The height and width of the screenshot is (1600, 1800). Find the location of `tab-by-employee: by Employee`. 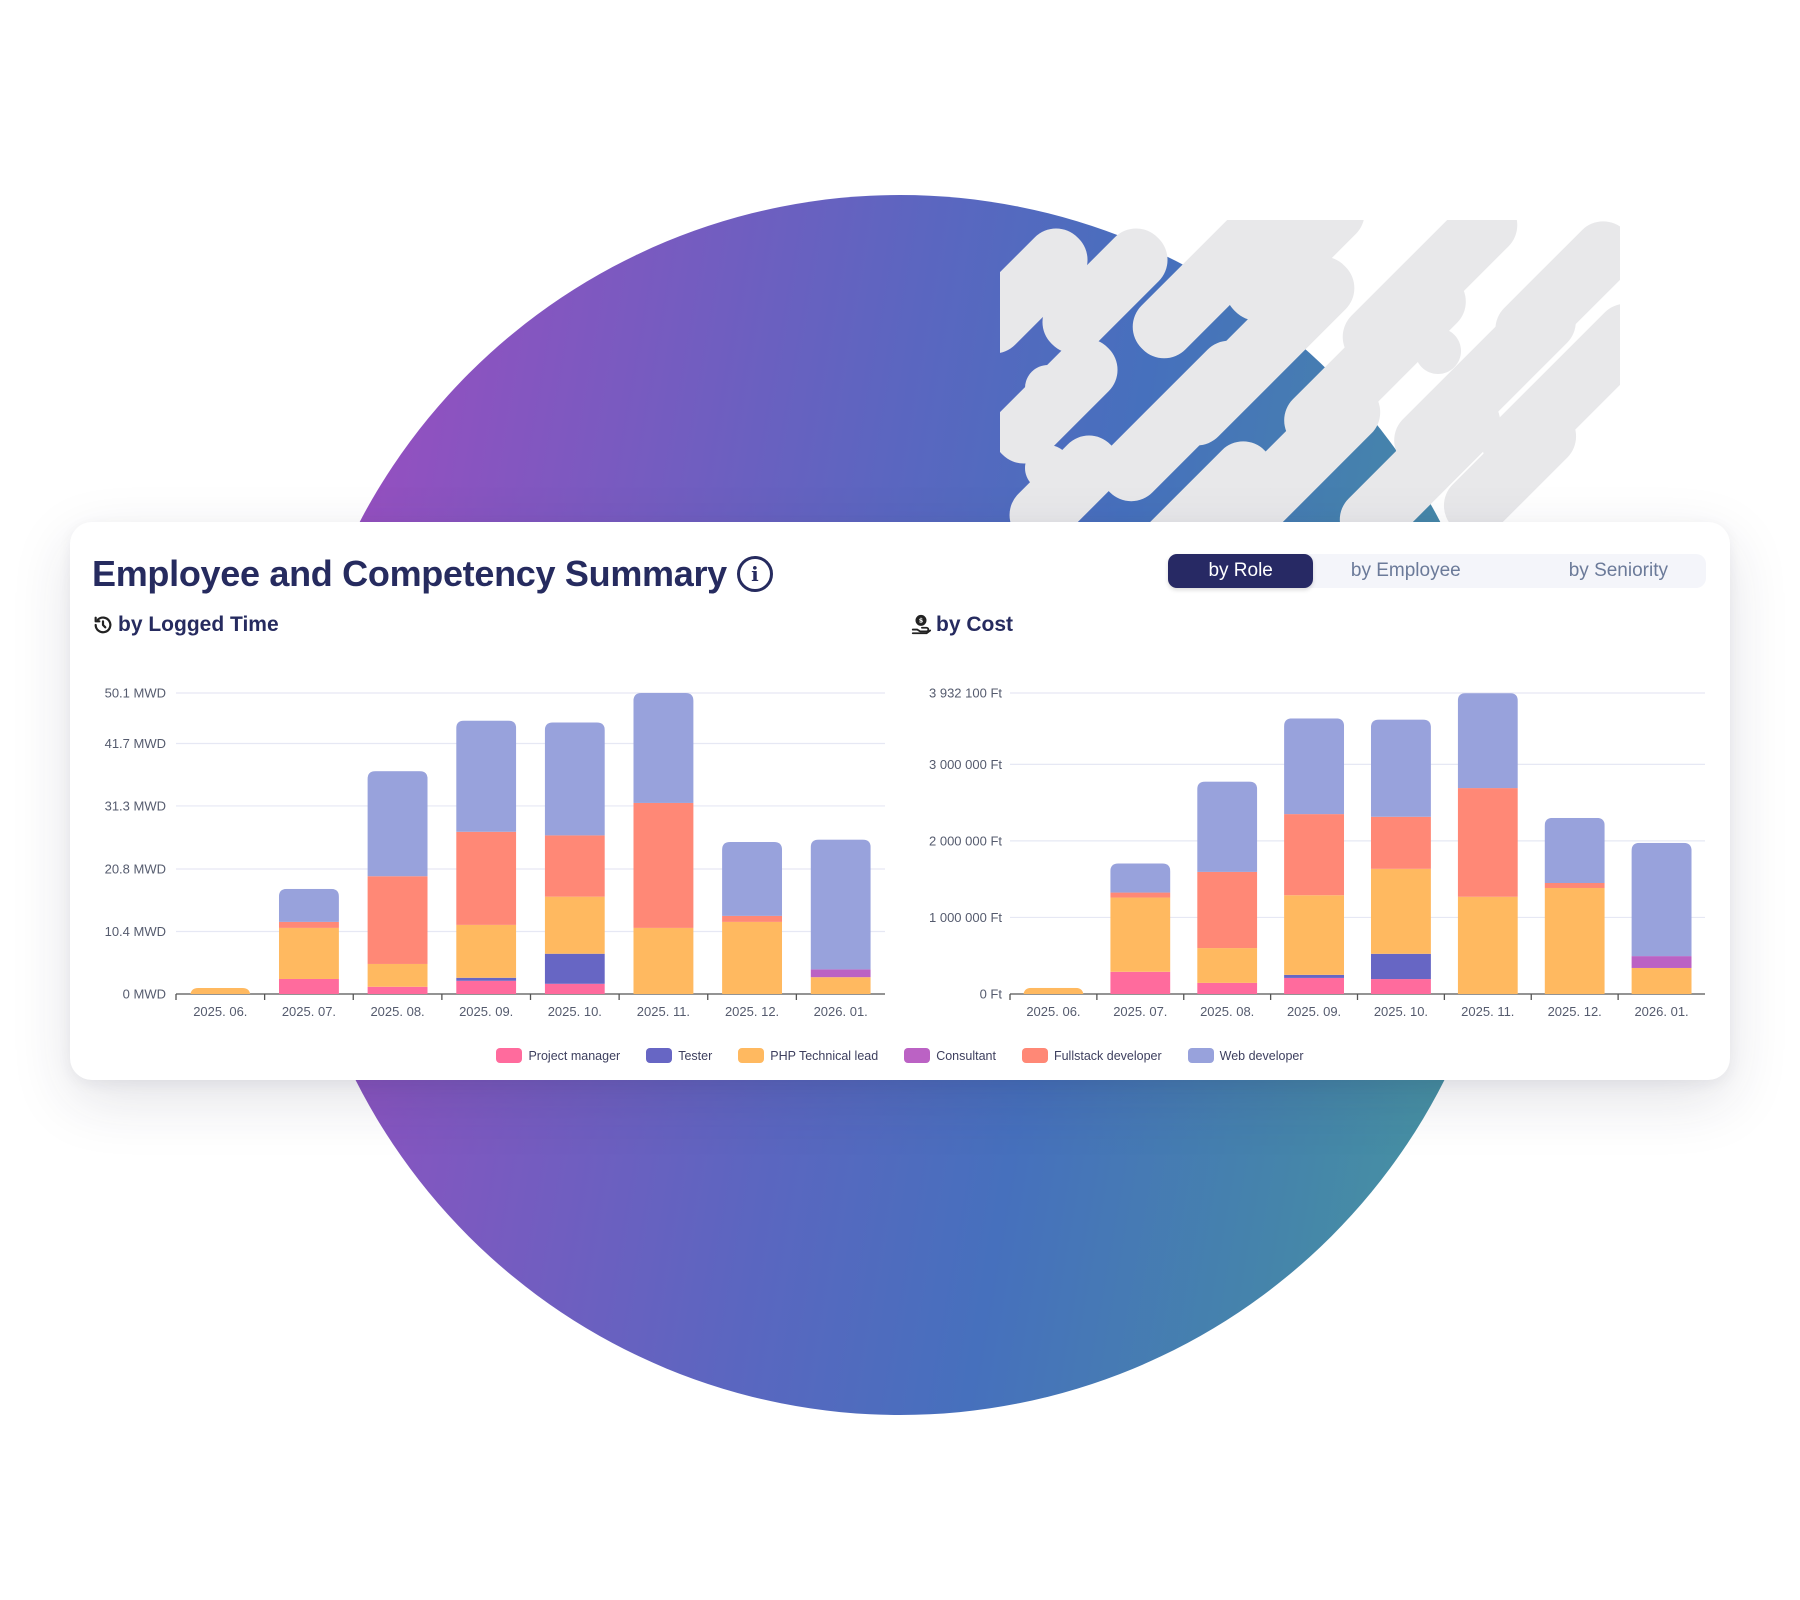

tab-by-employee: by Employee is located at coordinates (1405, 570).